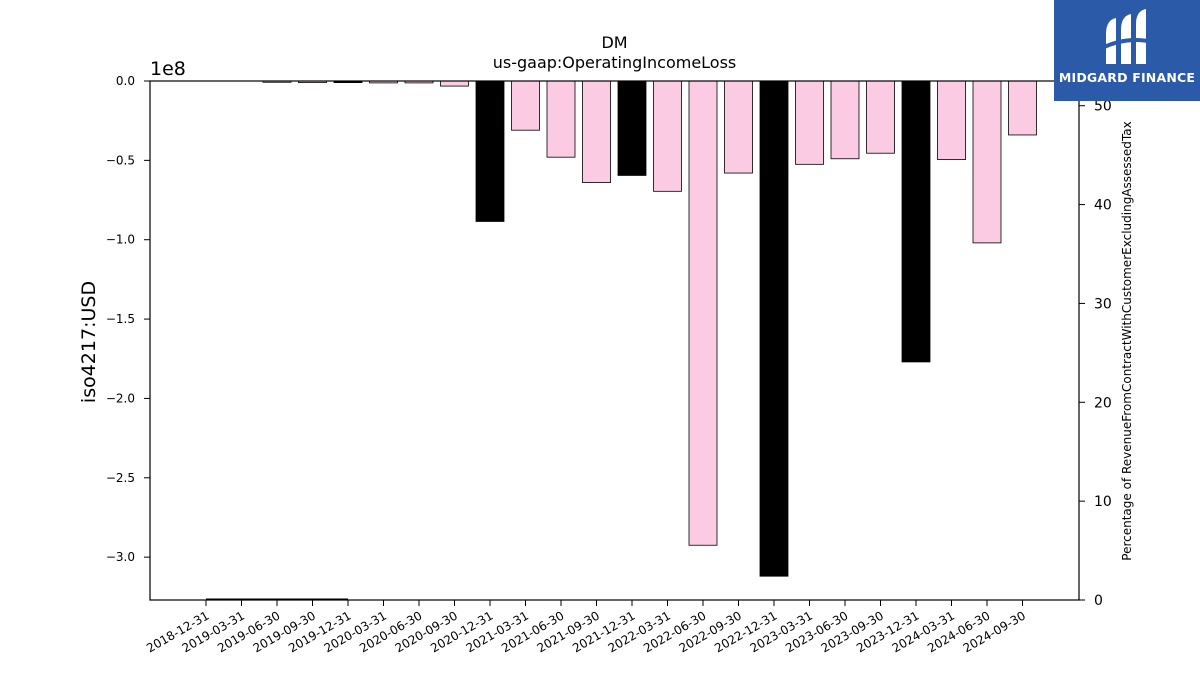  Describe the element at coordinates (168, 69) in the screenshot. I see `y-offset-label: 1e8` at that location.